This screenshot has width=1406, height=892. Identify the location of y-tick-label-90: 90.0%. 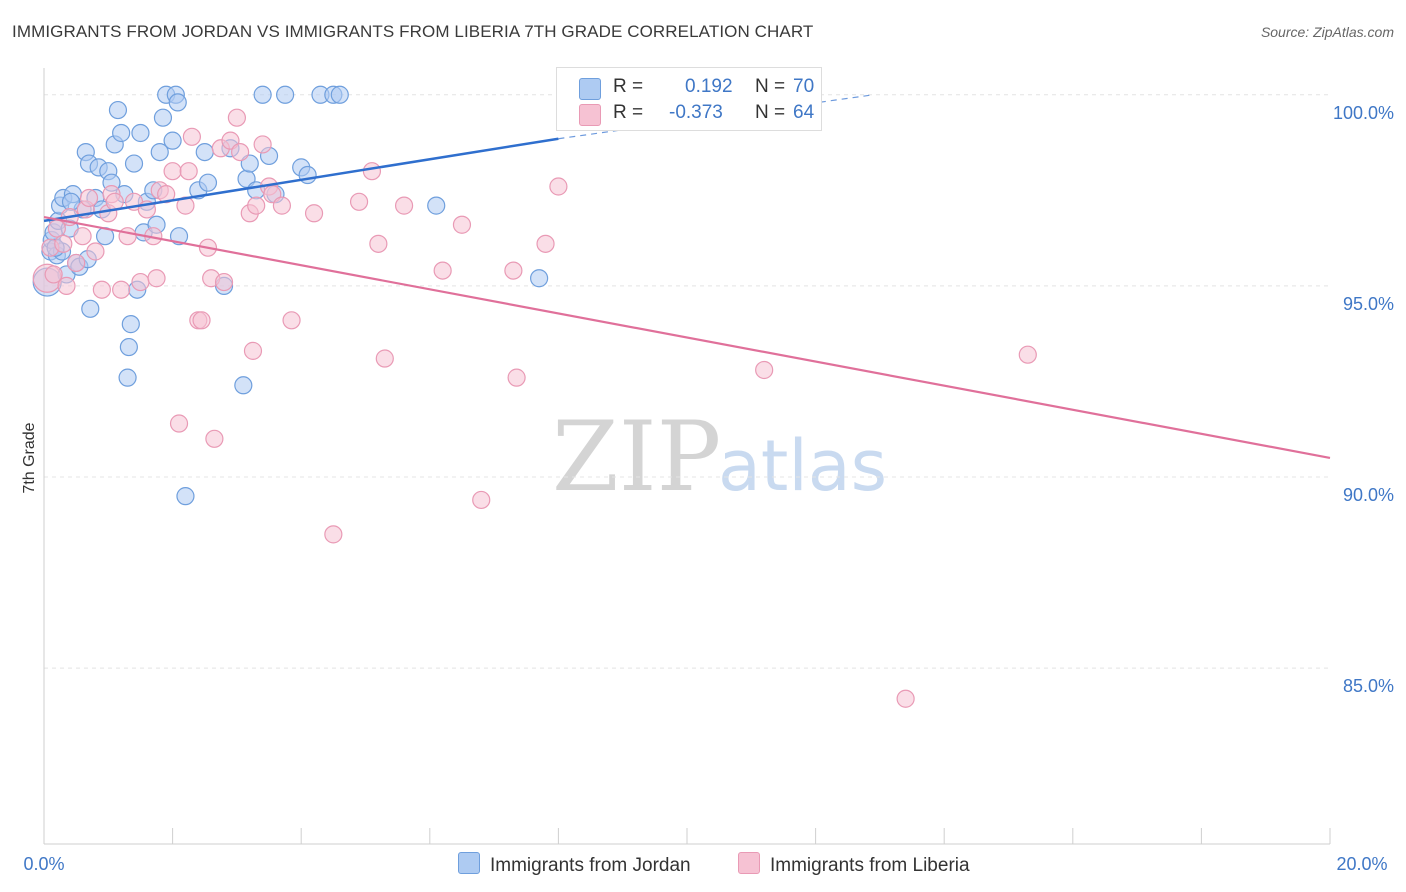
(1368, 495).